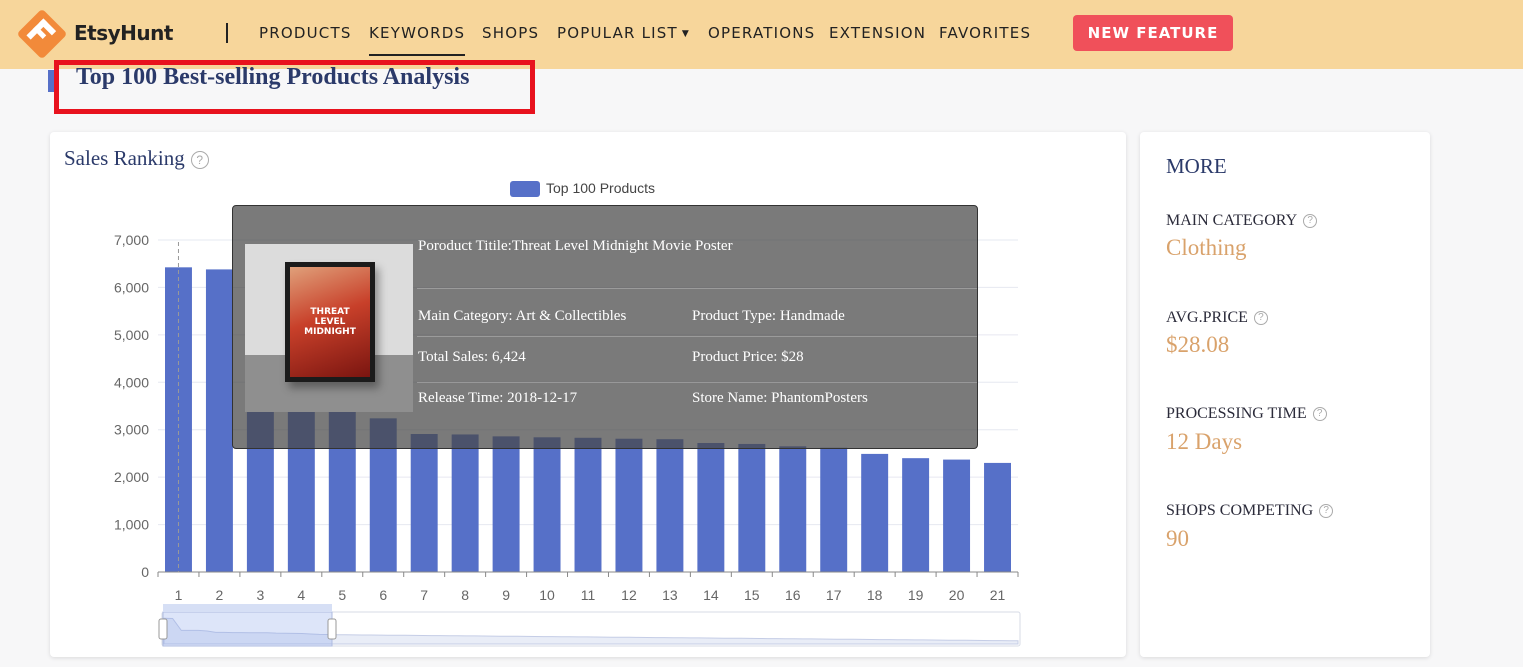 This screenshot has width=1523, height=667. What do you see at coordinates (131, 477) in the screenshot?
I see `y-tick-label: 2,000` at bounding box center [131, 477].